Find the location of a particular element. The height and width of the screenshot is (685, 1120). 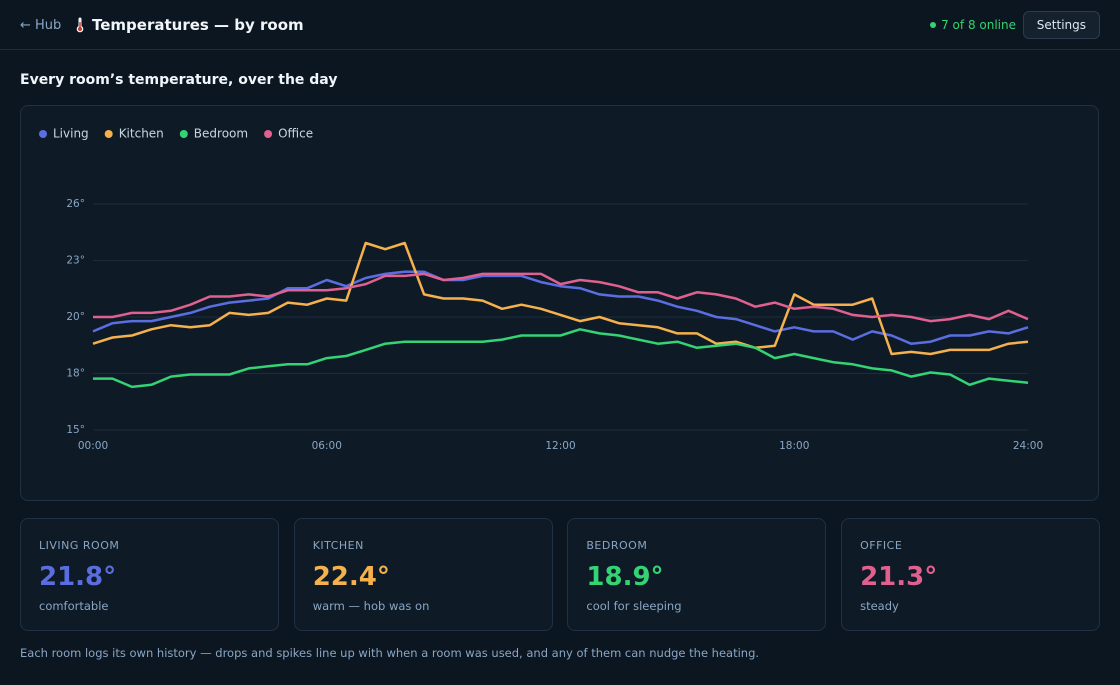

y-tick-label: 18° is located at coordinates (75, 374).